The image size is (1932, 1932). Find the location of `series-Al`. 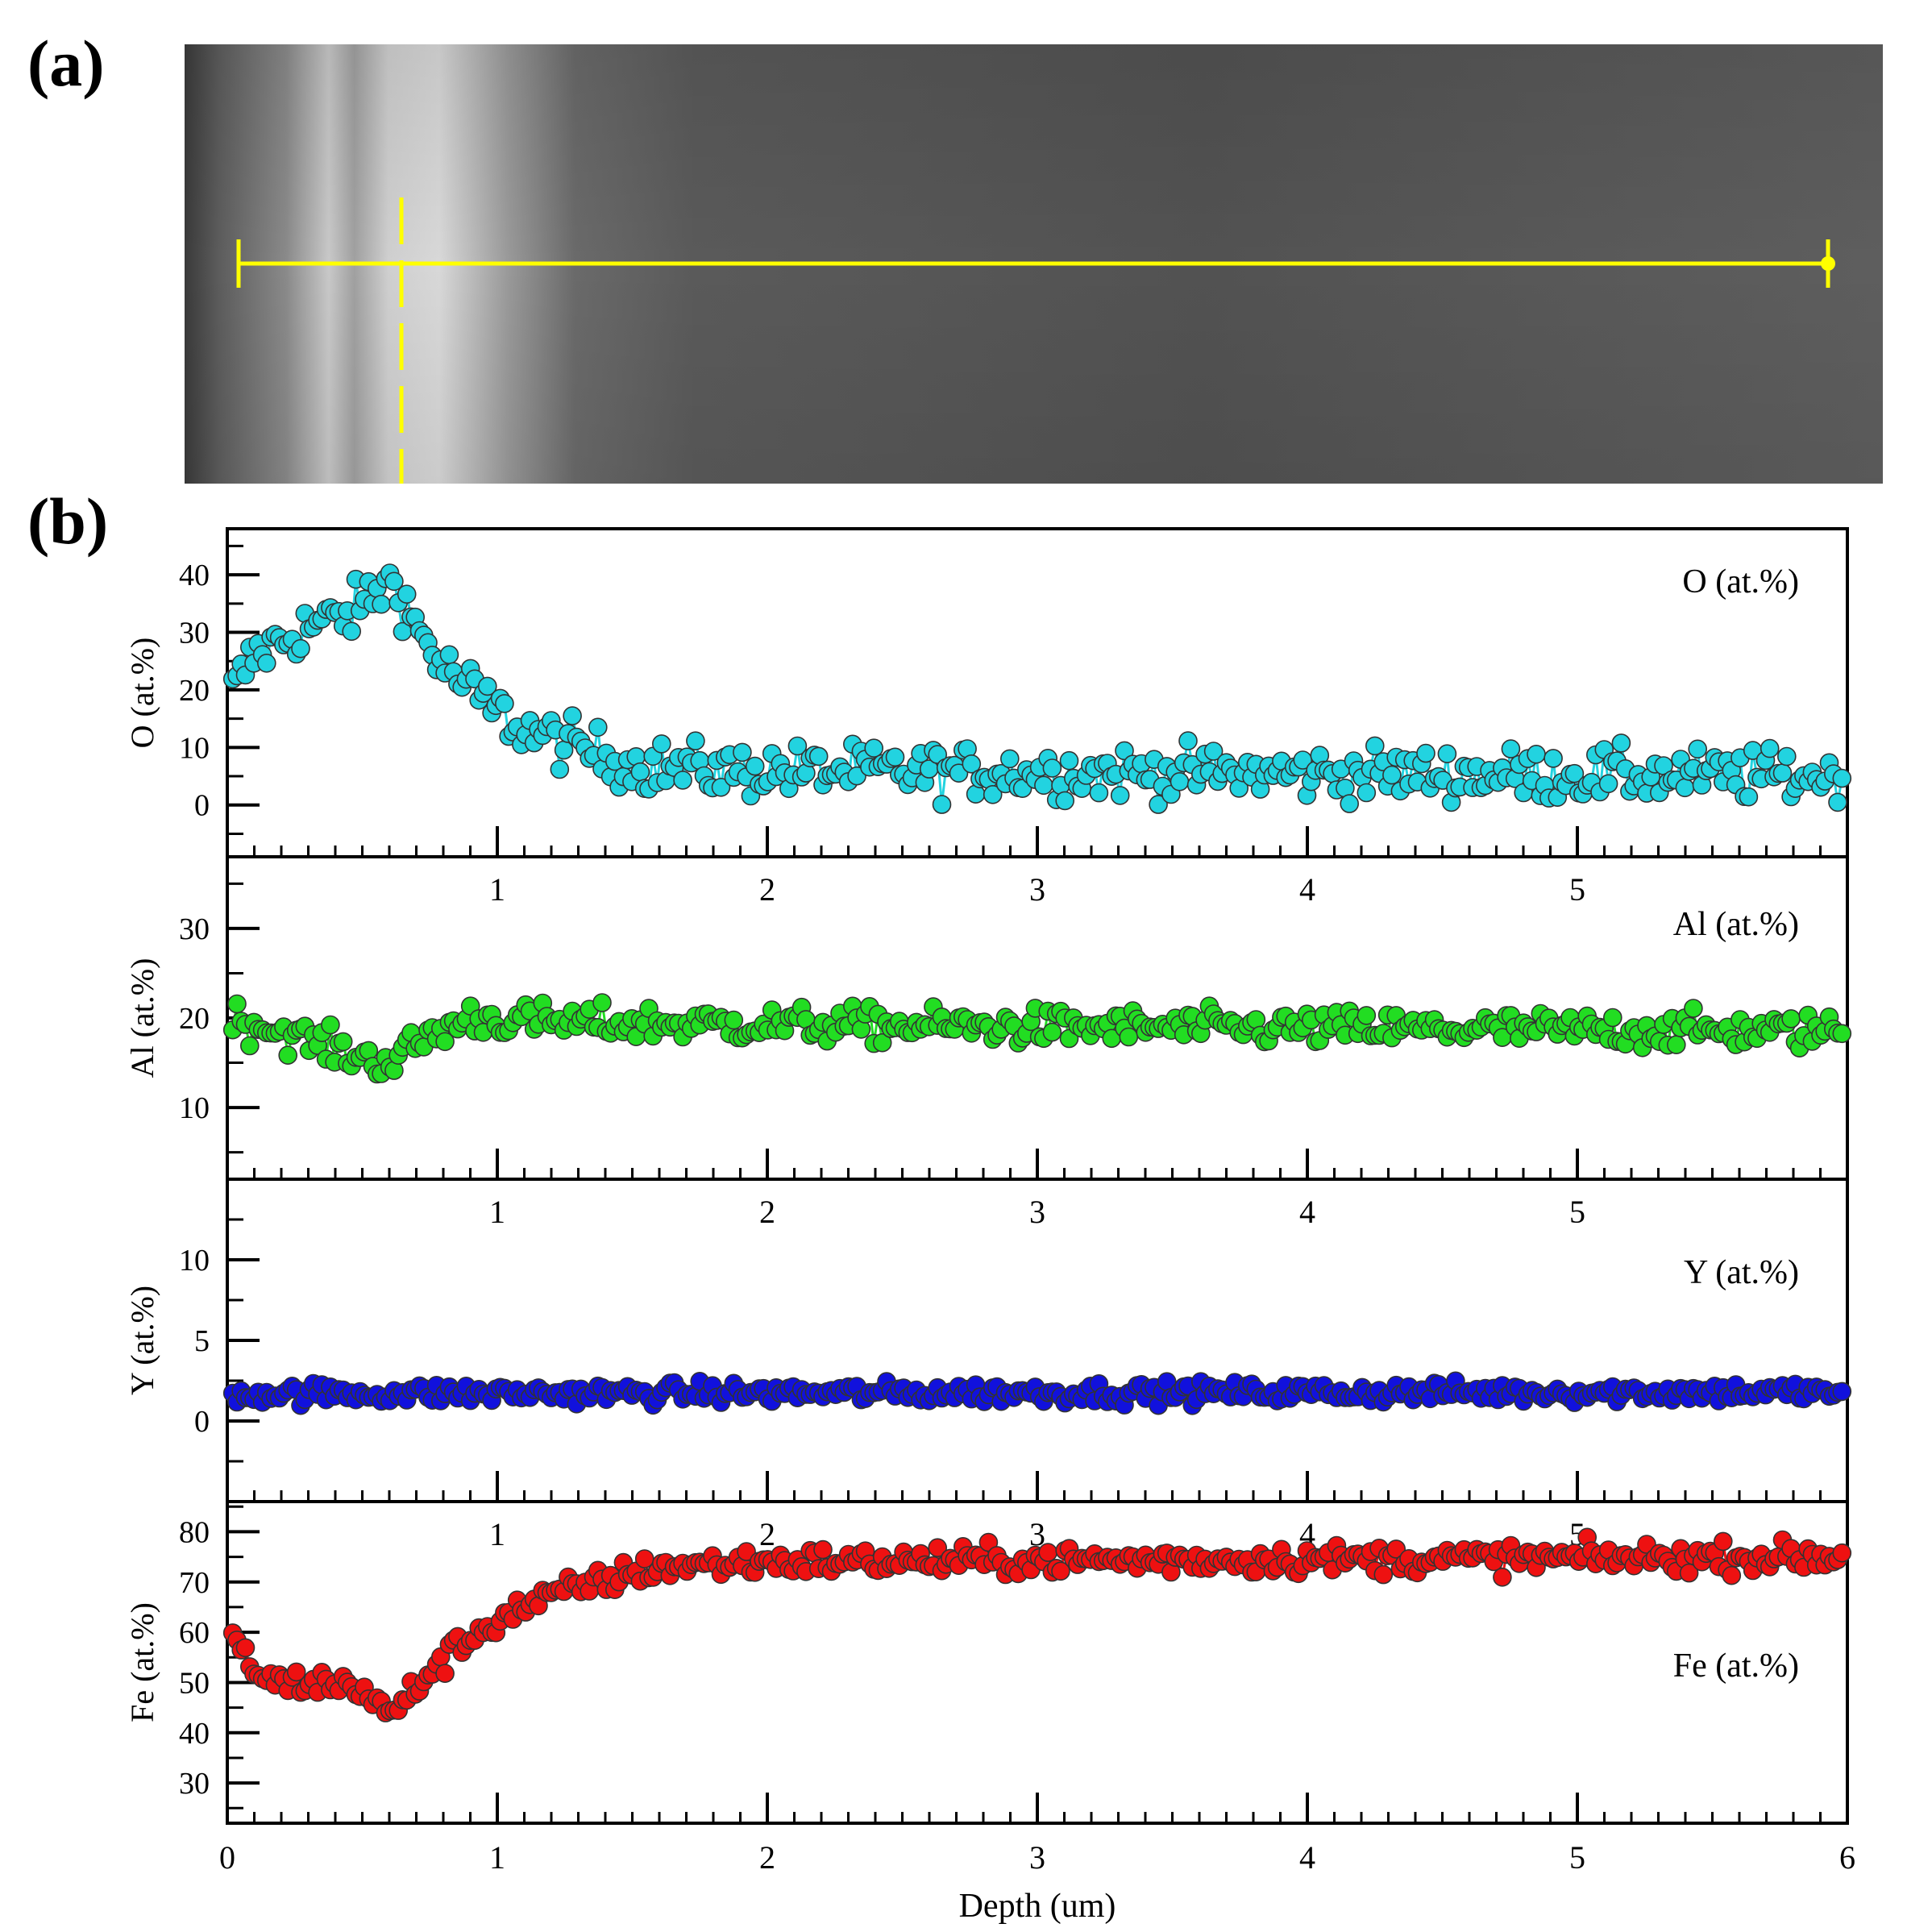

series-Al is located at coordinates (1037, 1038).